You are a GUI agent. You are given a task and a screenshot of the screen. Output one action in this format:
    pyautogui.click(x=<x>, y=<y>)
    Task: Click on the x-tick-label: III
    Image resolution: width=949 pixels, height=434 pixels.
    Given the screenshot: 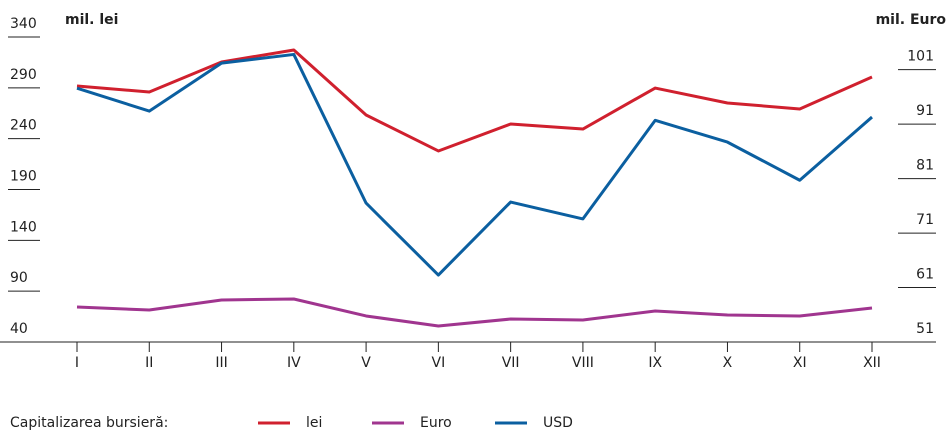 What is the action you would take?
    pyautogui.click(x=221, y=363)
    